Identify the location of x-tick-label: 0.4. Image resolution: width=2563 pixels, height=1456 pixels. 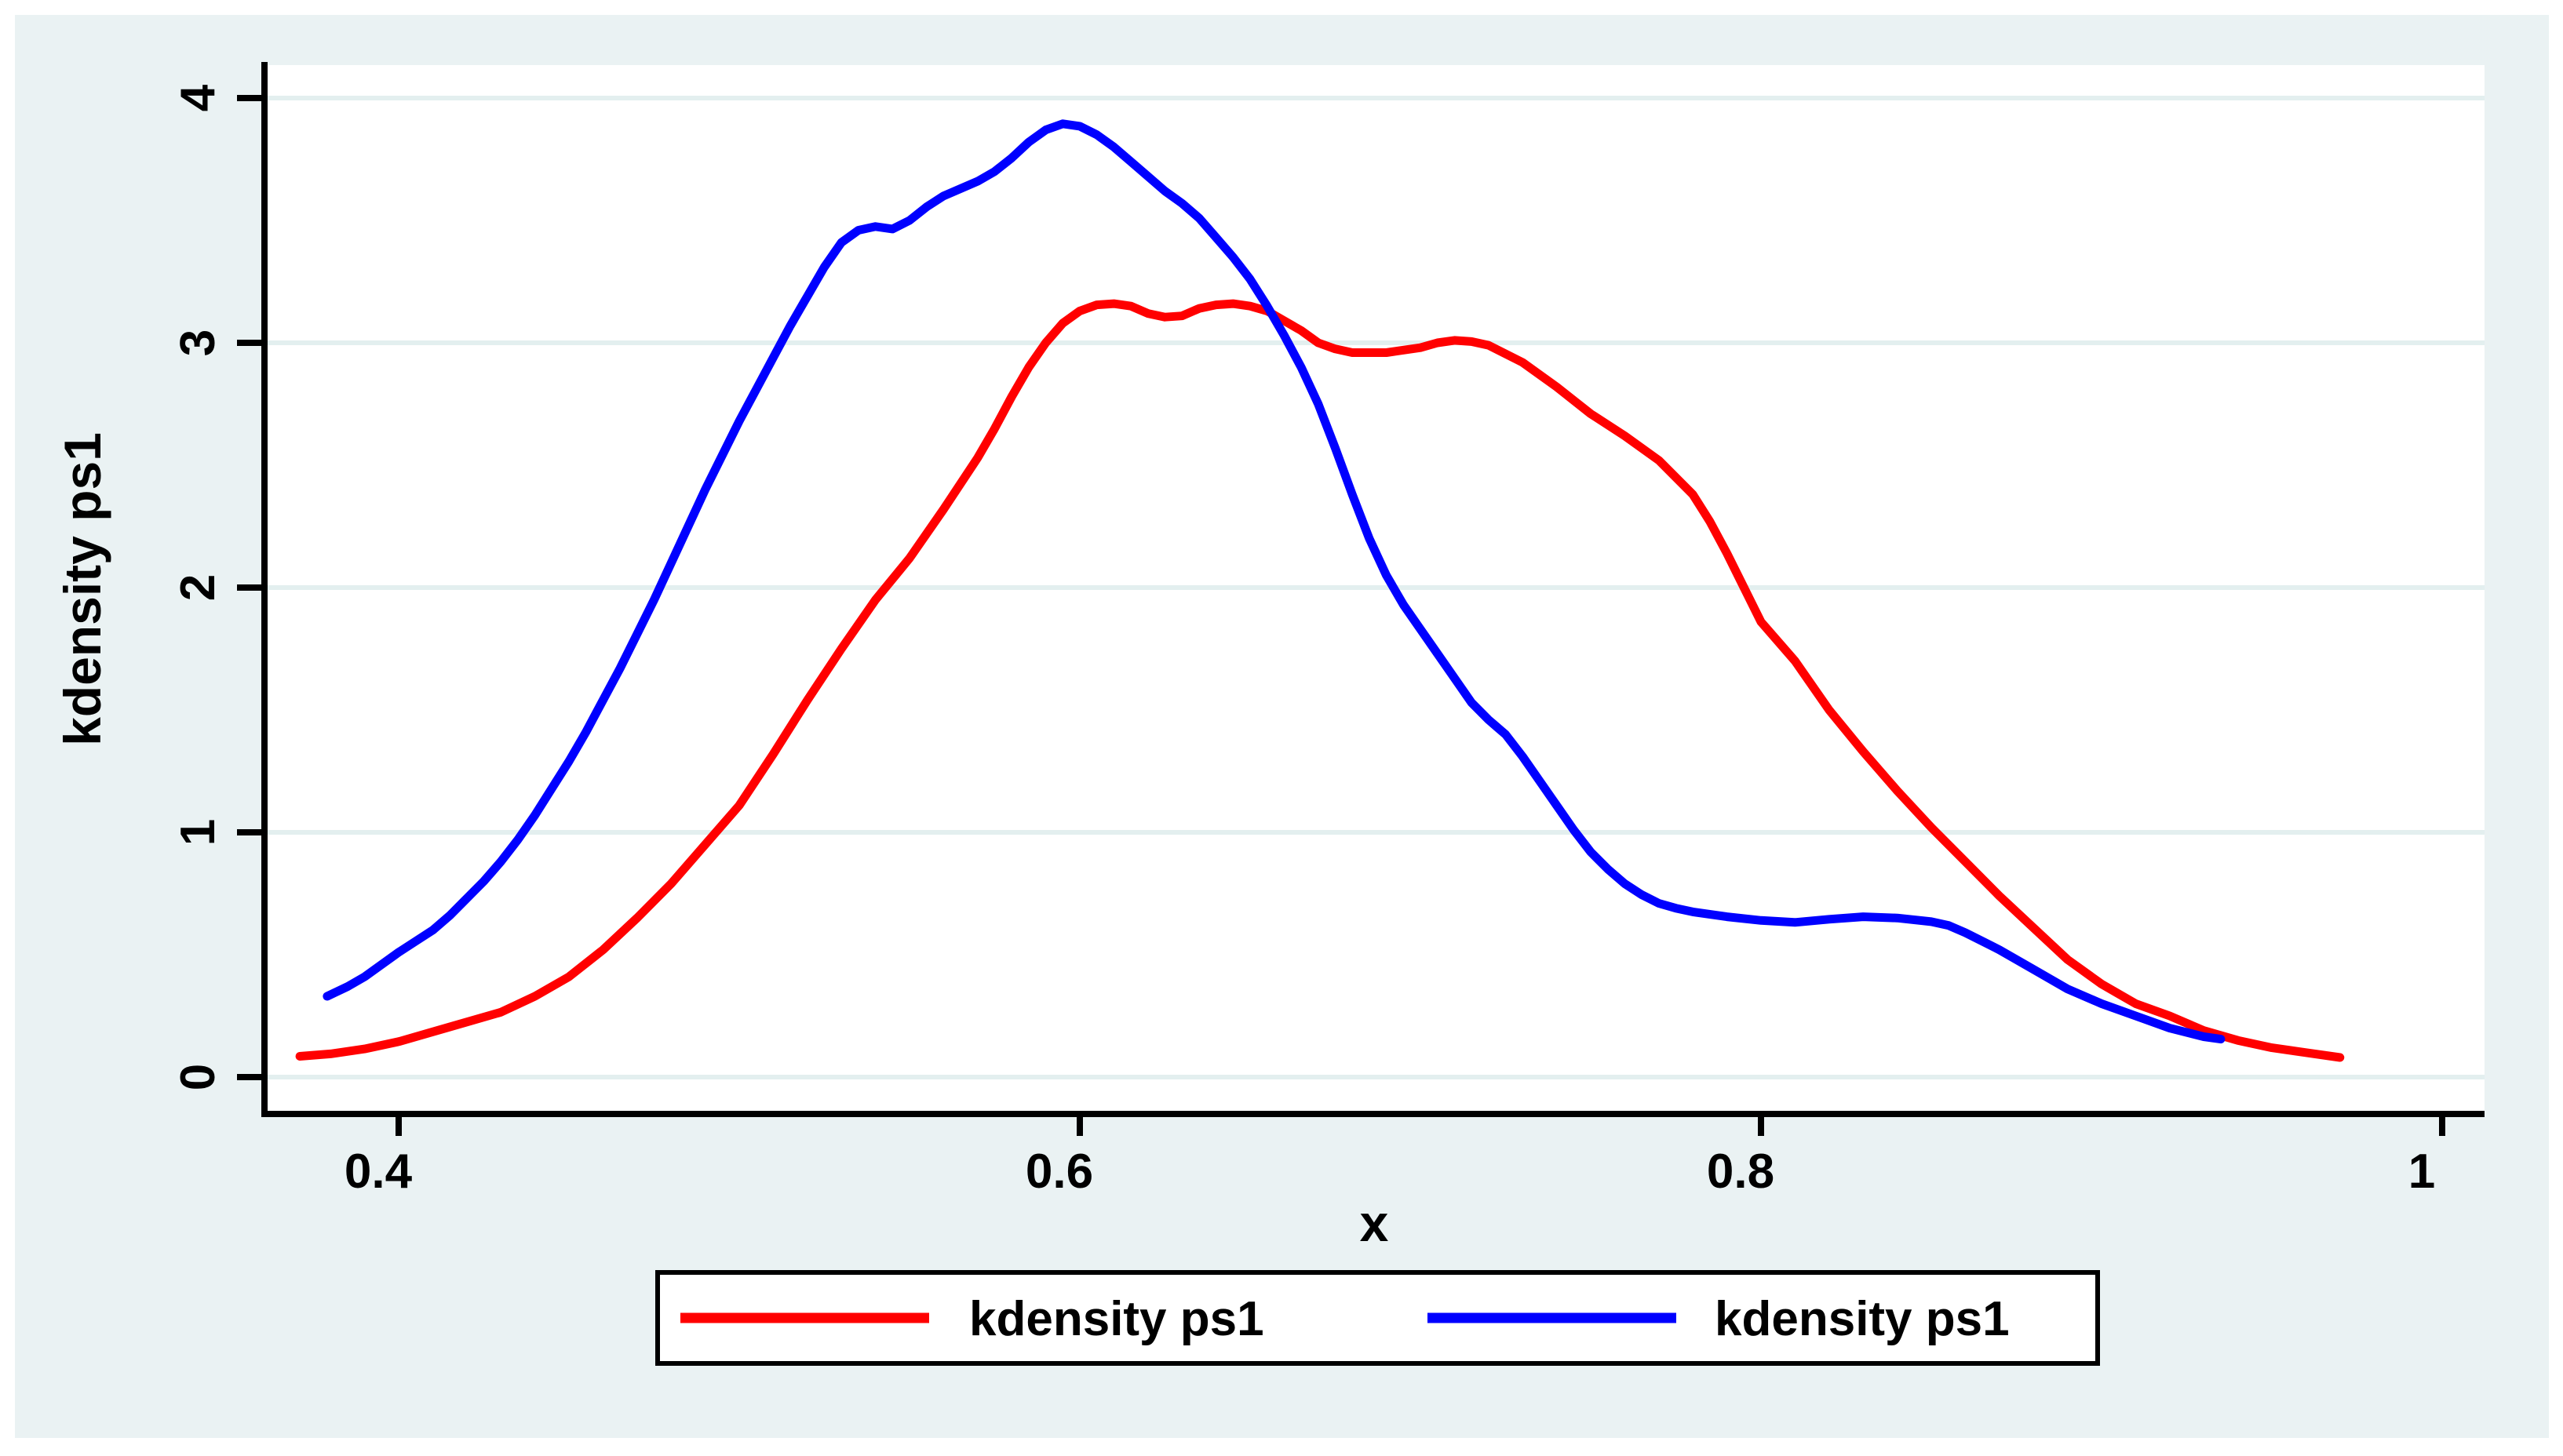
(379, 1172).